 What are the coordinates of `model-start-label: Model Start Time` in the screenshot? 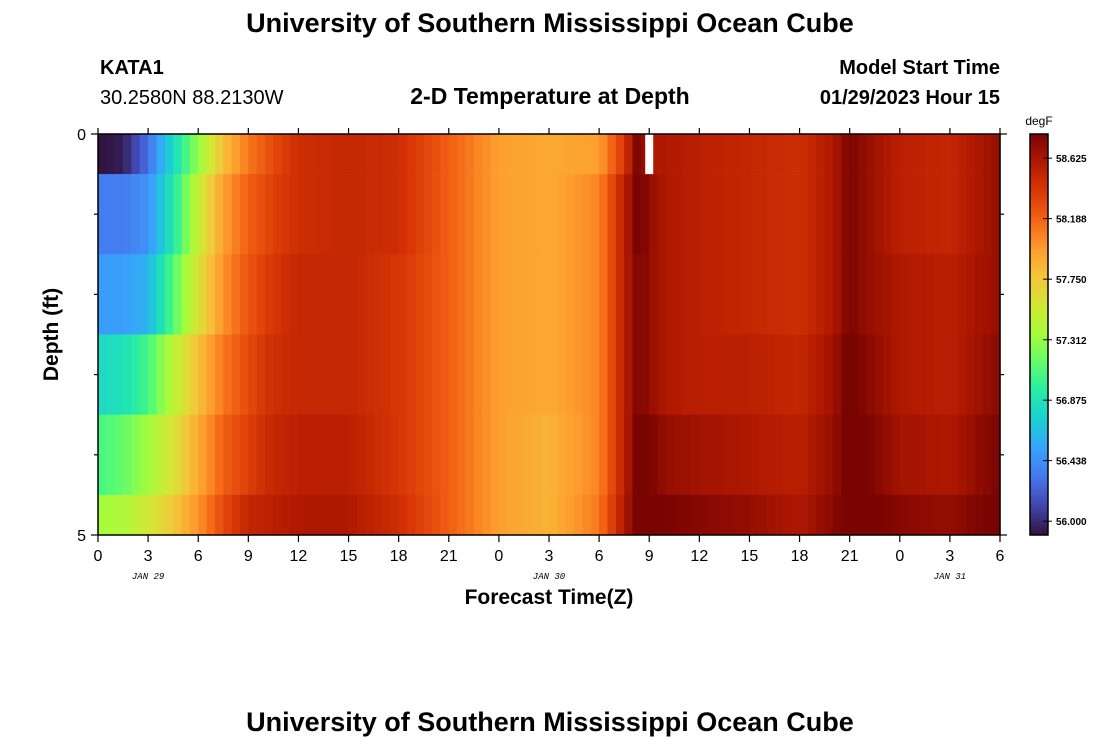 It's located at (919, 68).